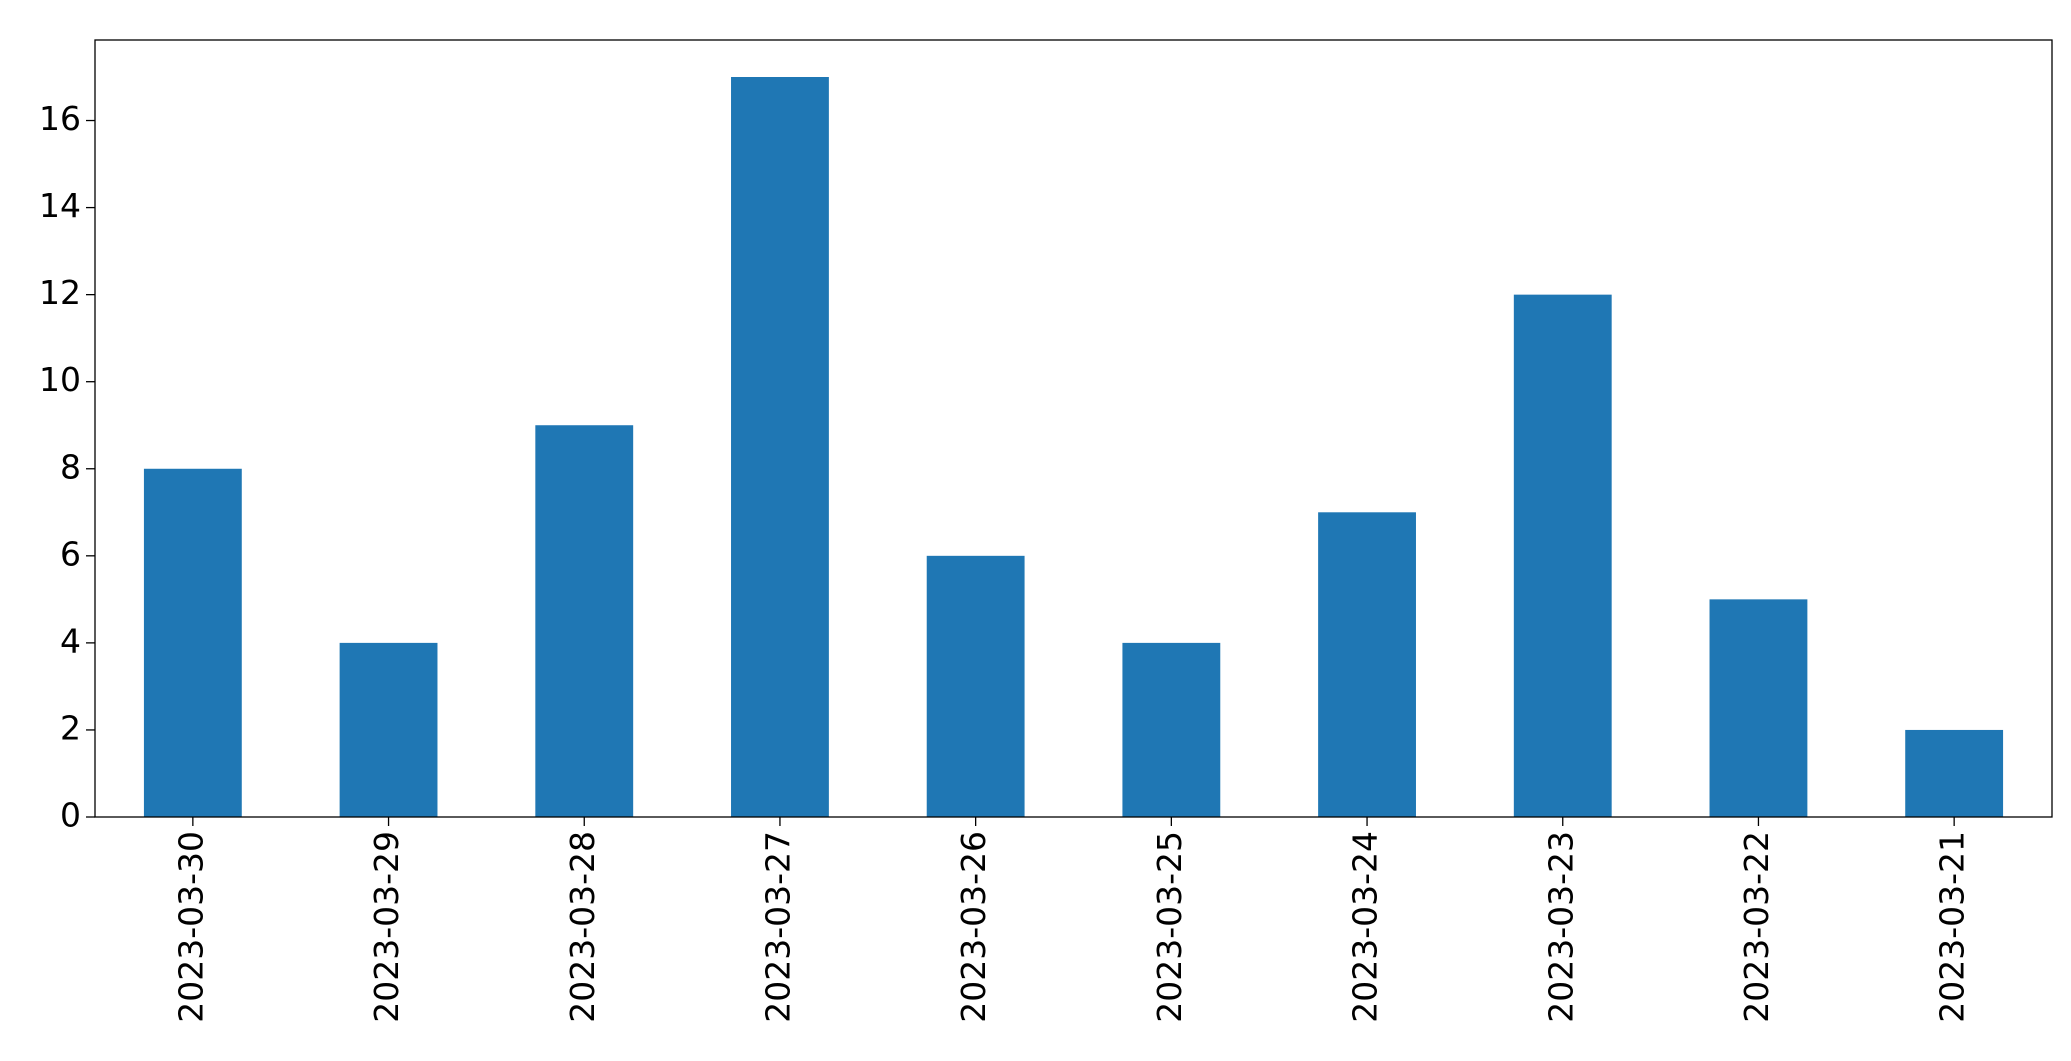 This screenshot has width=2071, height=1061. Describe the element at coordinates (60, 205) in the screenshot. I see `y-tick-label: 14` at that location.